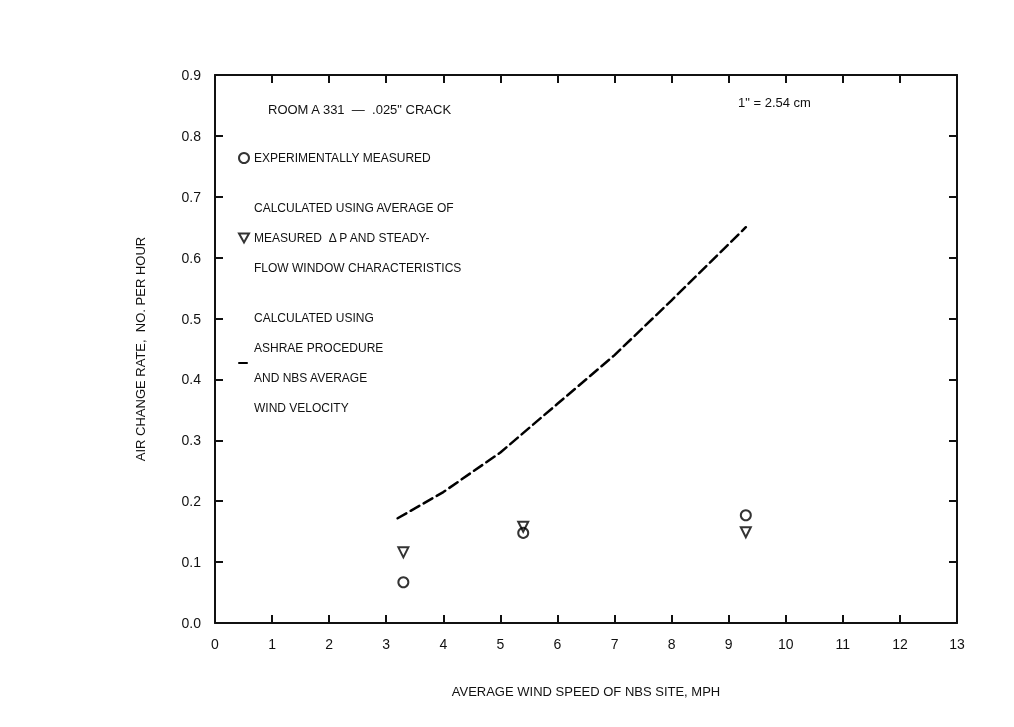 The width and height of the screenshot is (1014, 727). What do you see at coordinates (343, 158) in the screenshot?
I see `legend-label: EXPERIMENTALLY MEASURED` at bounding box center [343, 158].